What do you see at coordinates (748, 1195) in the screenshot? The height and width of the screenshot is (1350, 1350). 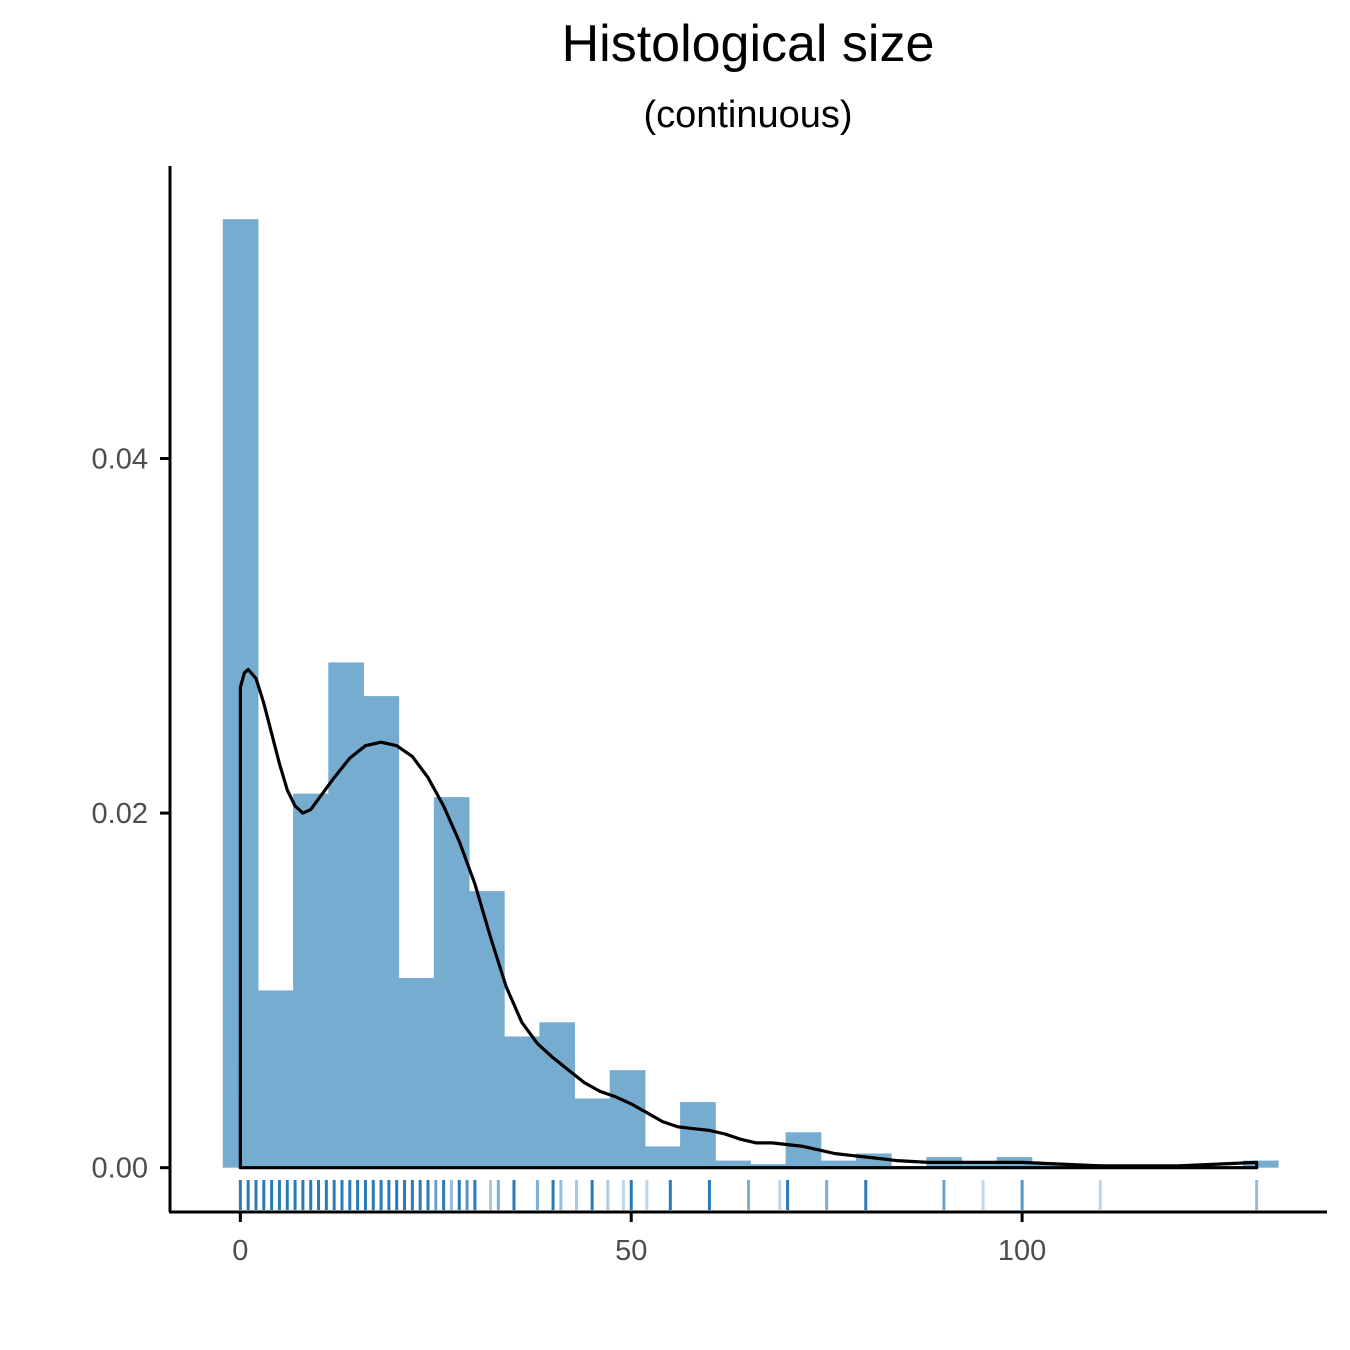 I see `rug-marks` at bounding box center [748, 1195].